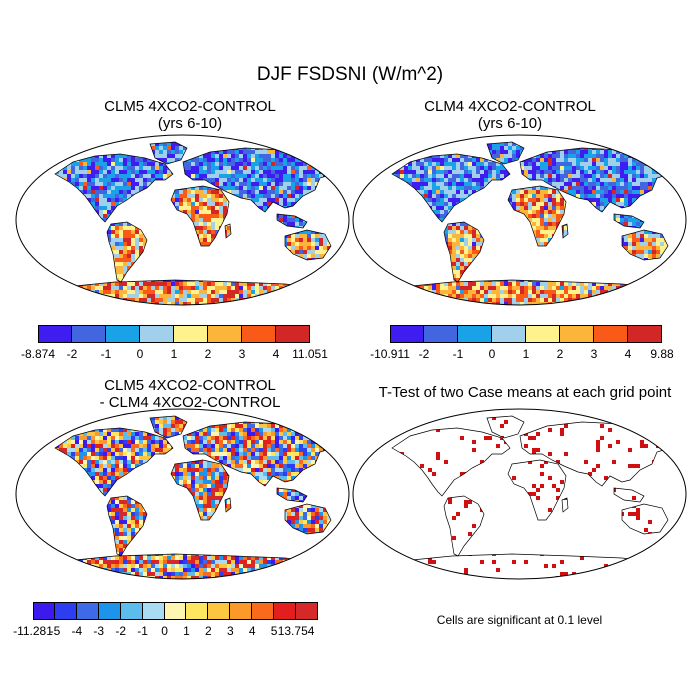  Describe the element at coordinates (276, 354) in the screenshot. I see `panel-1-colorbar-label: 4` at that location.